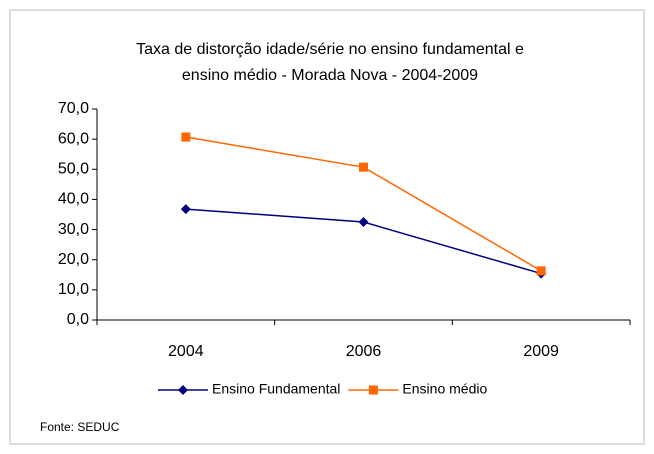 Image resolution: width=654 pixels, height=454 pixels. I want to click on legend-label: Ensino médio, so click(444, 389).